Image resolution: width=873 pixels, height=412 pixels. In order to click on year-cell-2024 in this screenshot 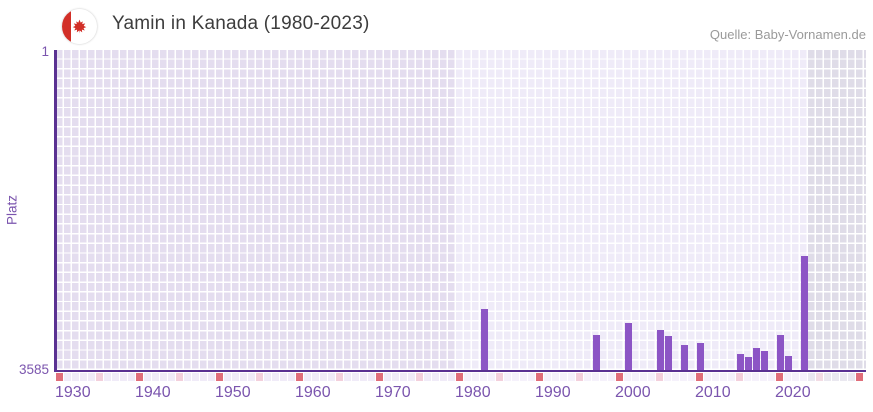, I will do `click(811, 377)`.